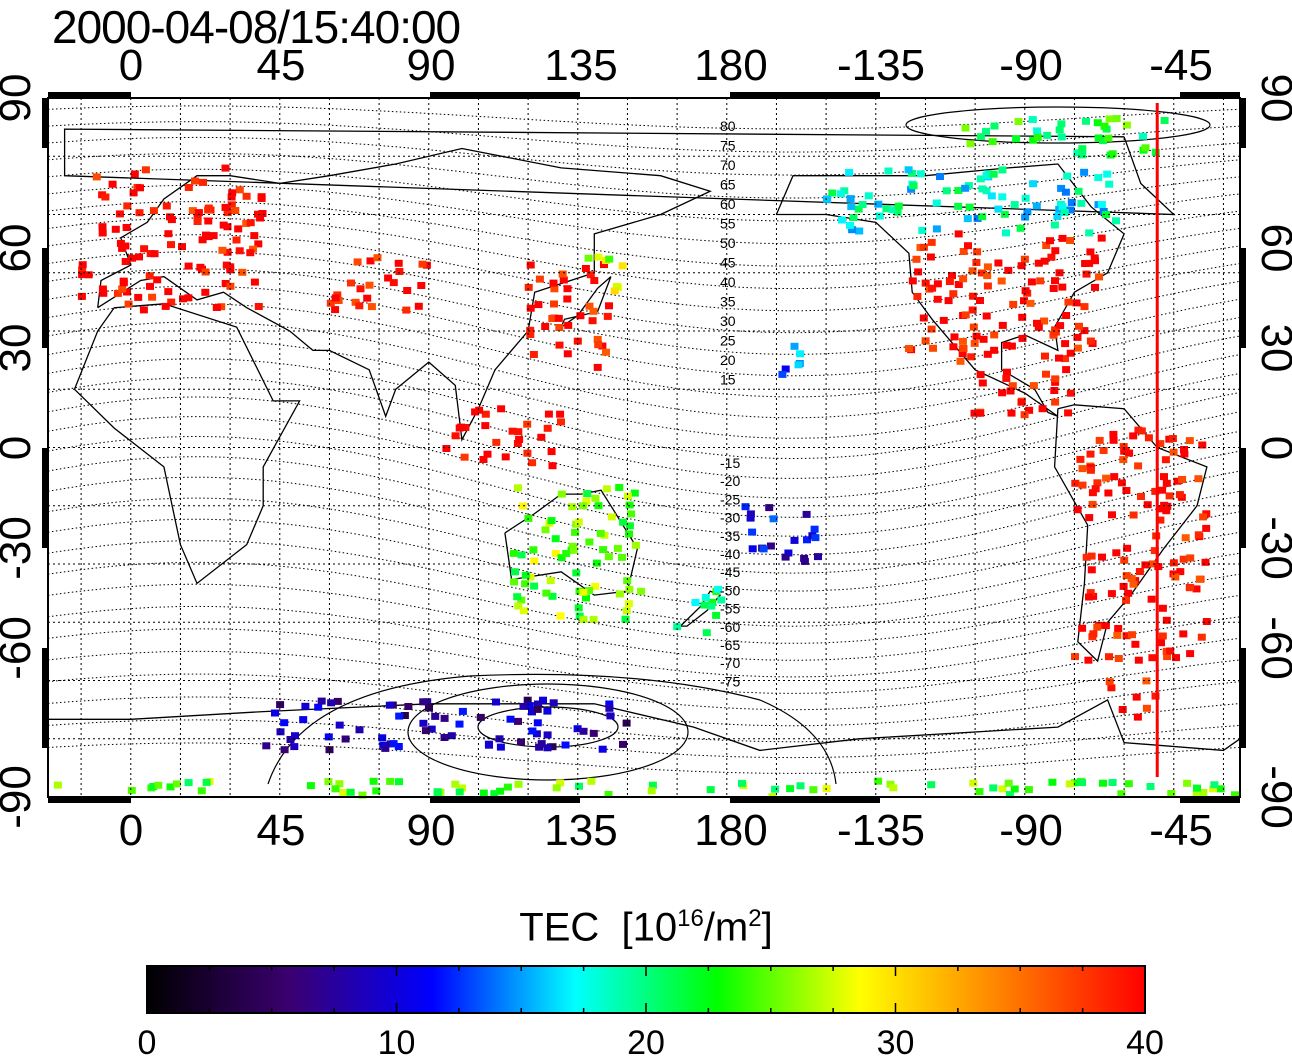 The width and height of the screenshot is (1292, 1057). I want to click on y-tick-label-left: -90, so click(20, 797).